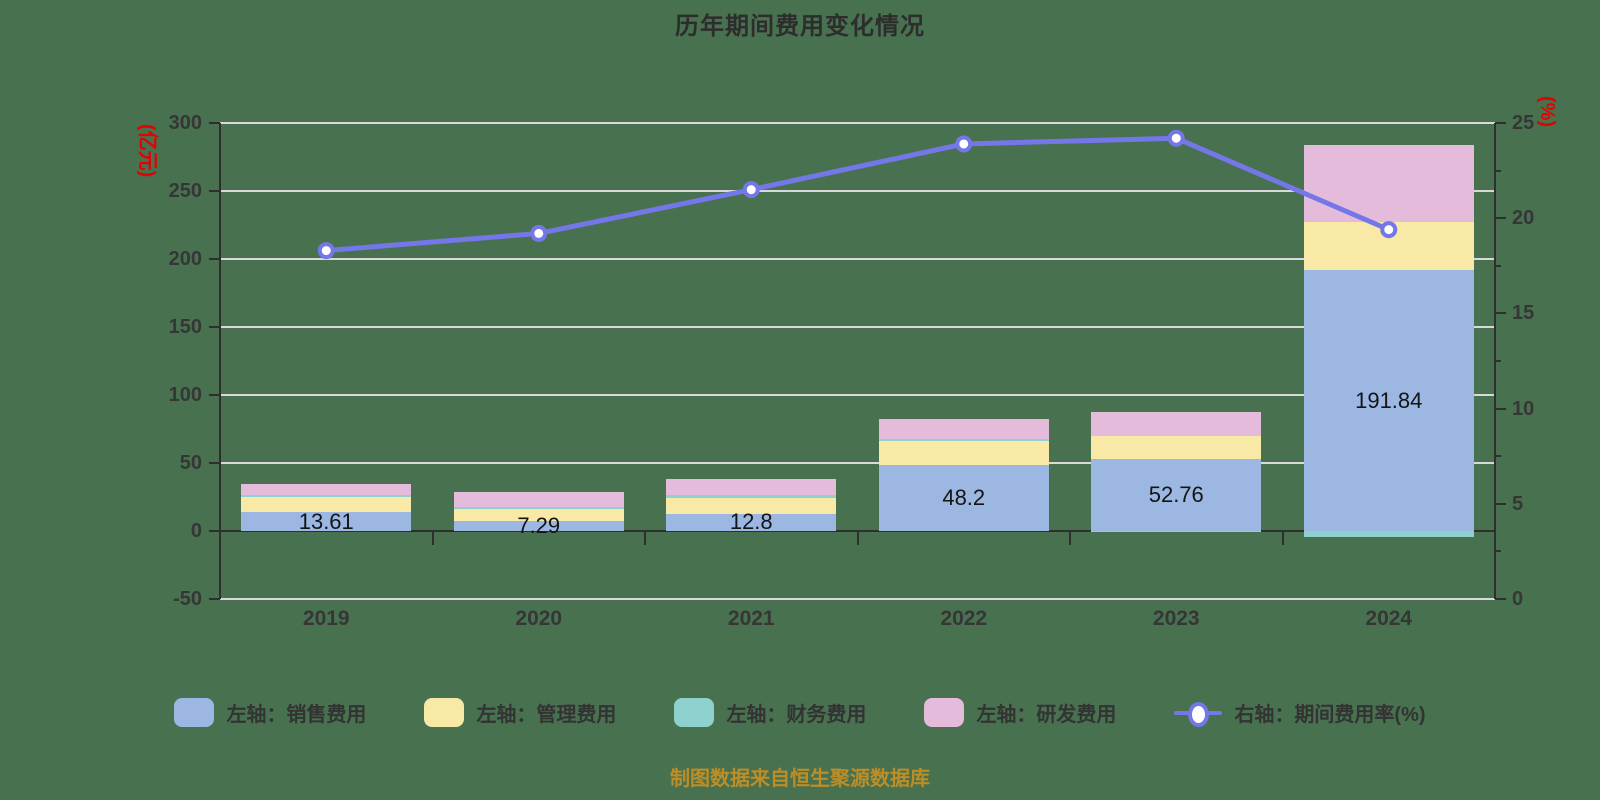  I want to click on x-axis-label: 2021, so click(751, 618).